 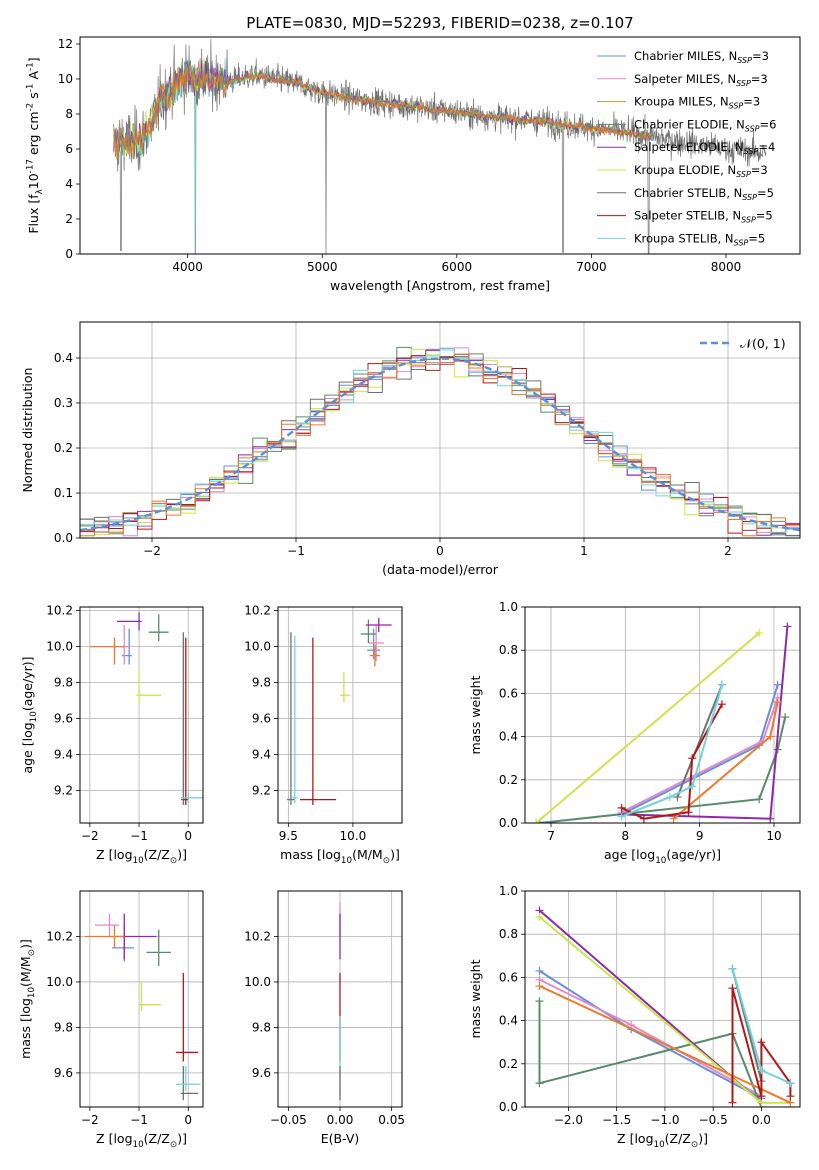 I want to click on legend-entry: Kroupa ELODIE, NSSP=3, so click(x=701, y=171).